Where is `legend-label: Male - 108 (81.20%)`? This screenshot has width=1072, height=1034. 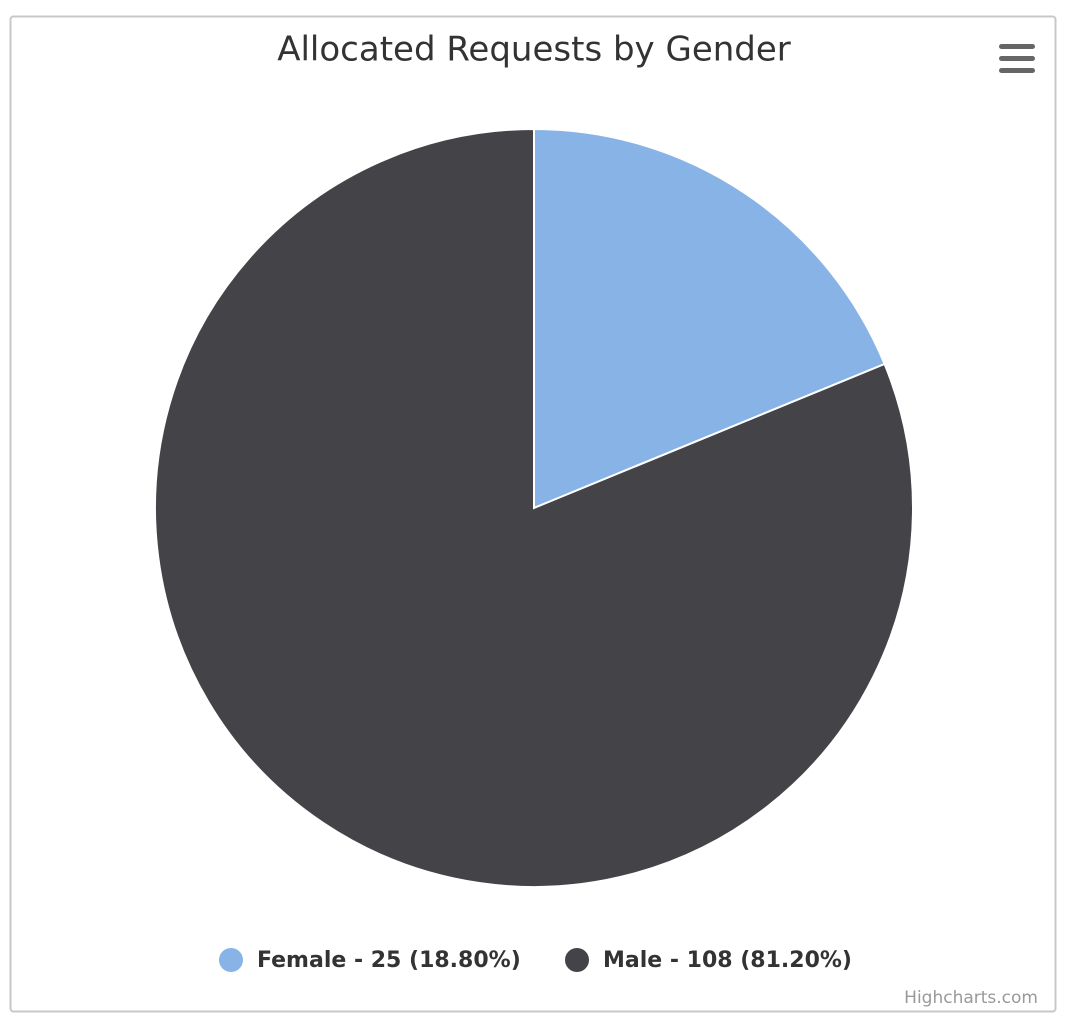
legend-label: Male - 108 (81.20%) is located at coordinates (727, 960).